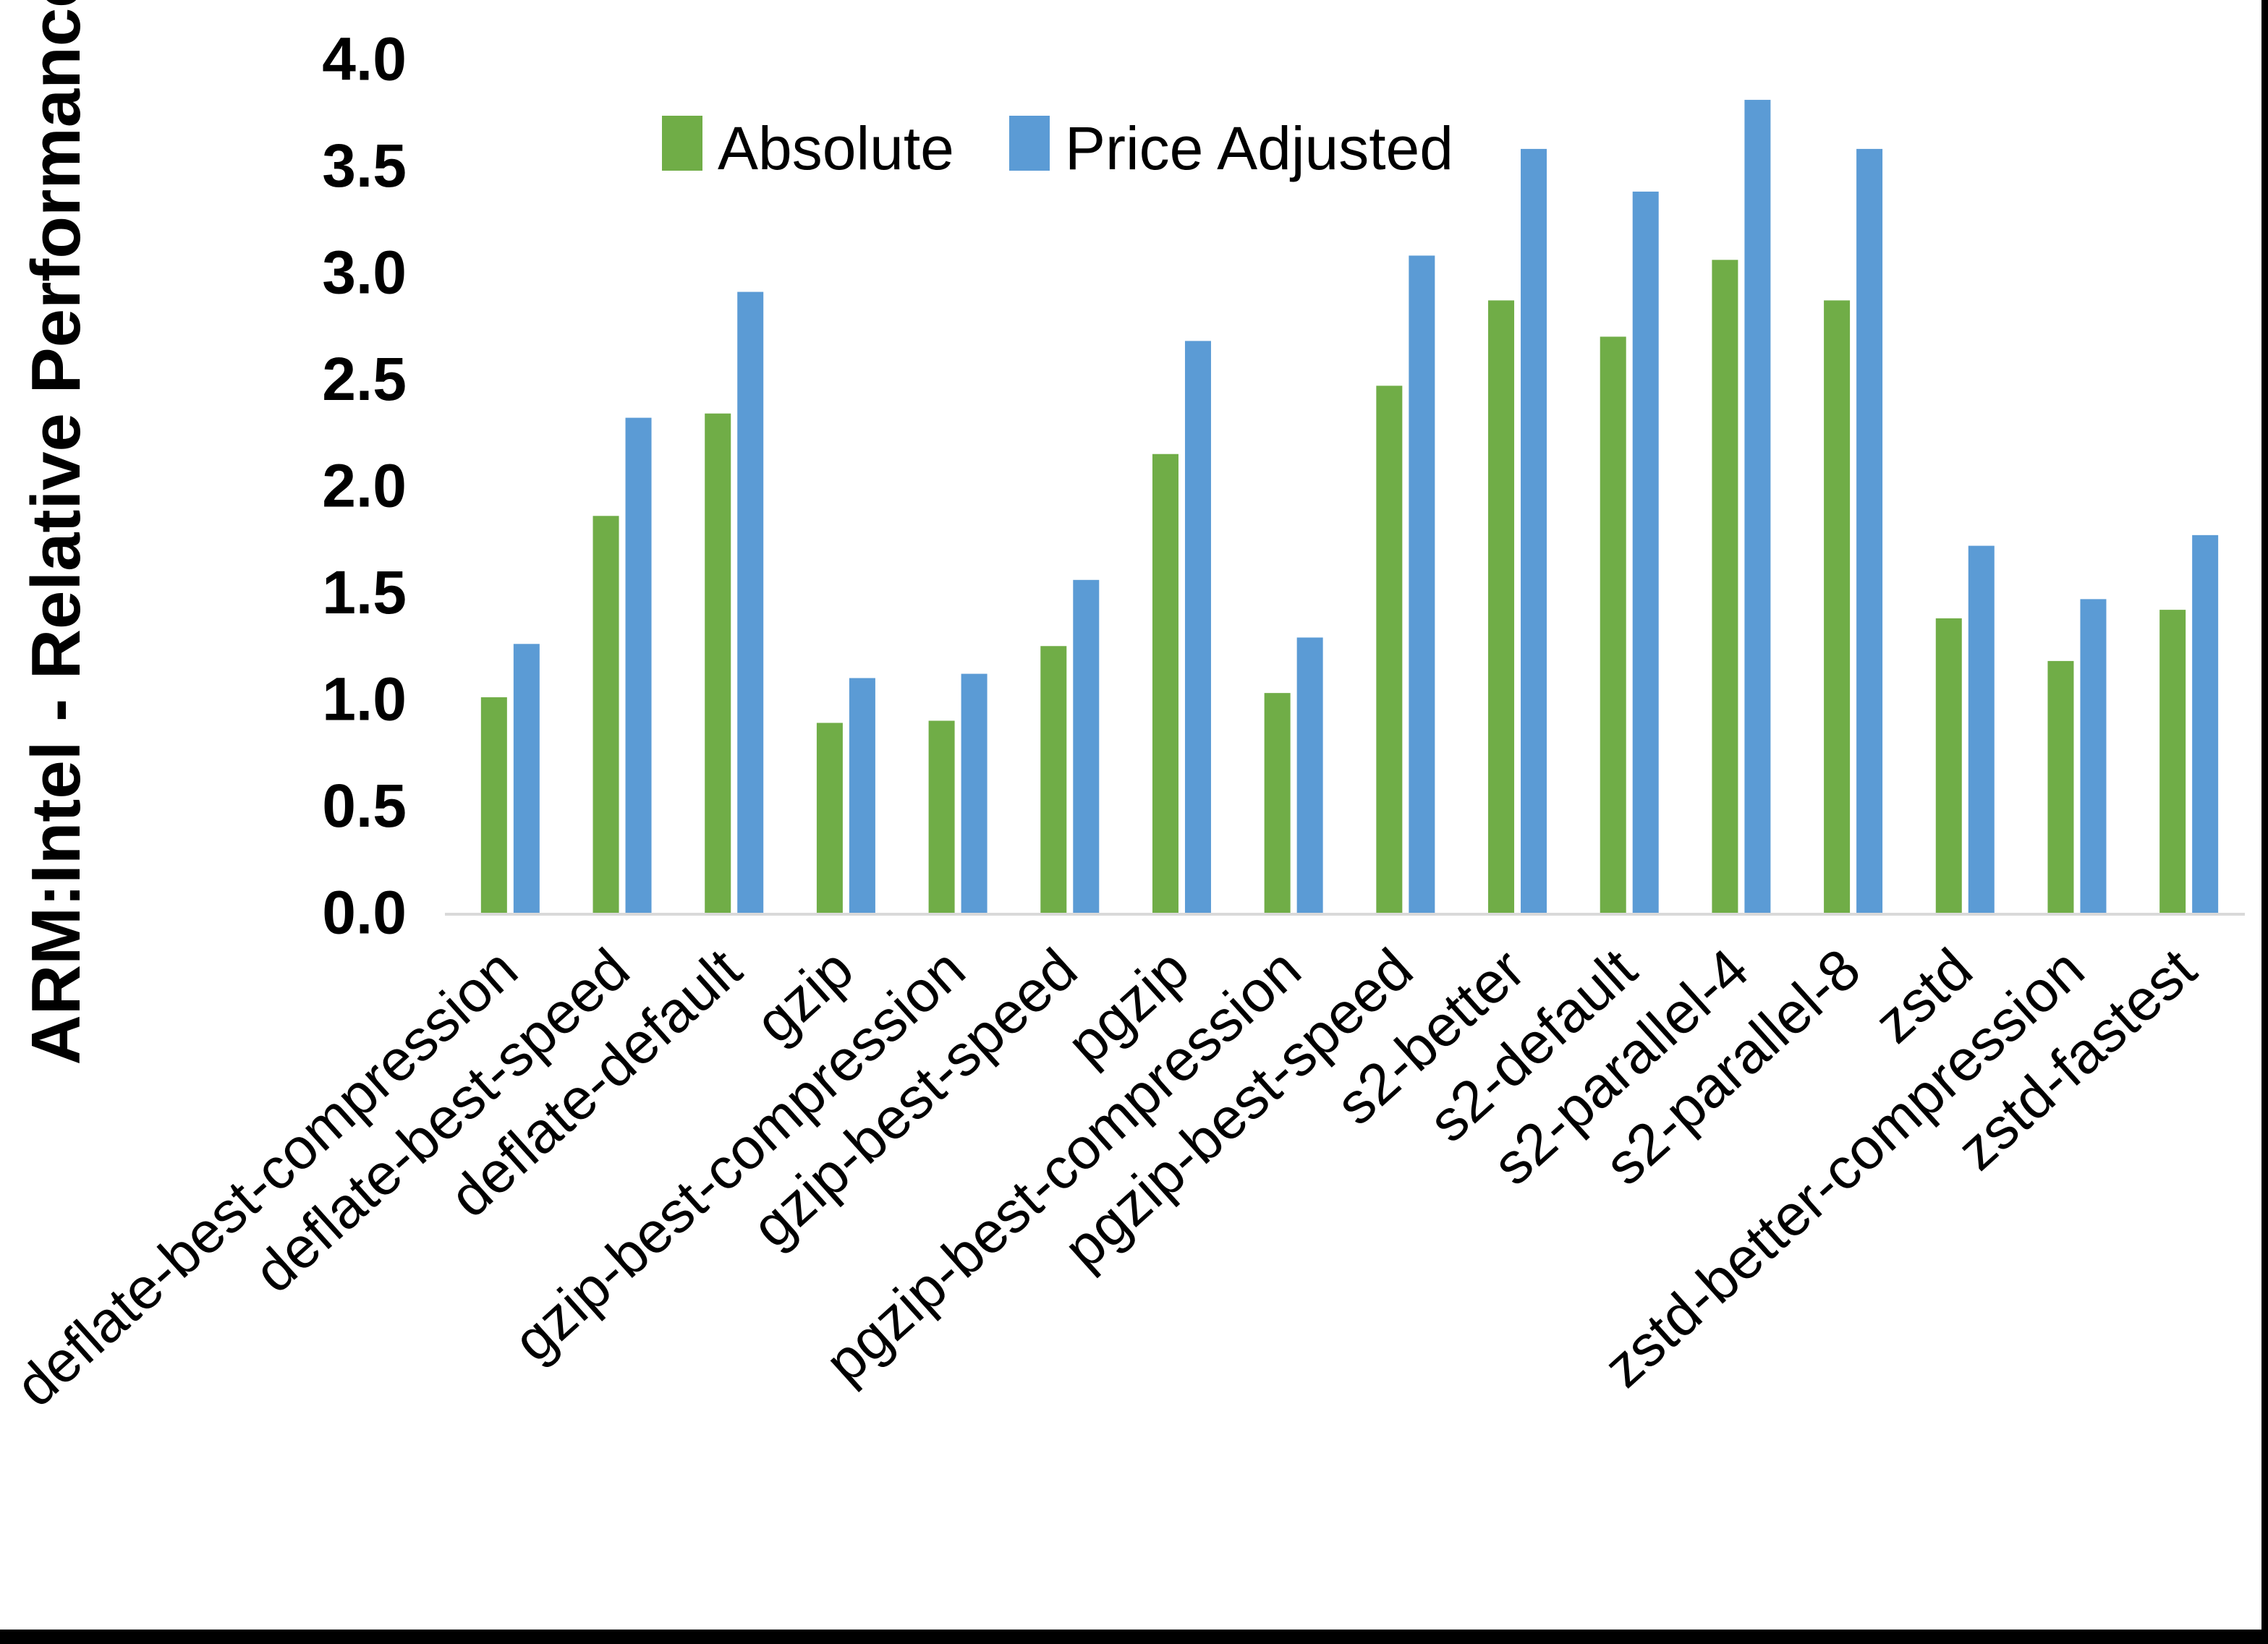 The height and width of the screenshot is (1644, 2268). What do you see at coordinates (1053, 779) in the screenshot?
I see `bar-absolute-gzip-best-speed` at bounding box center [1053, 779].